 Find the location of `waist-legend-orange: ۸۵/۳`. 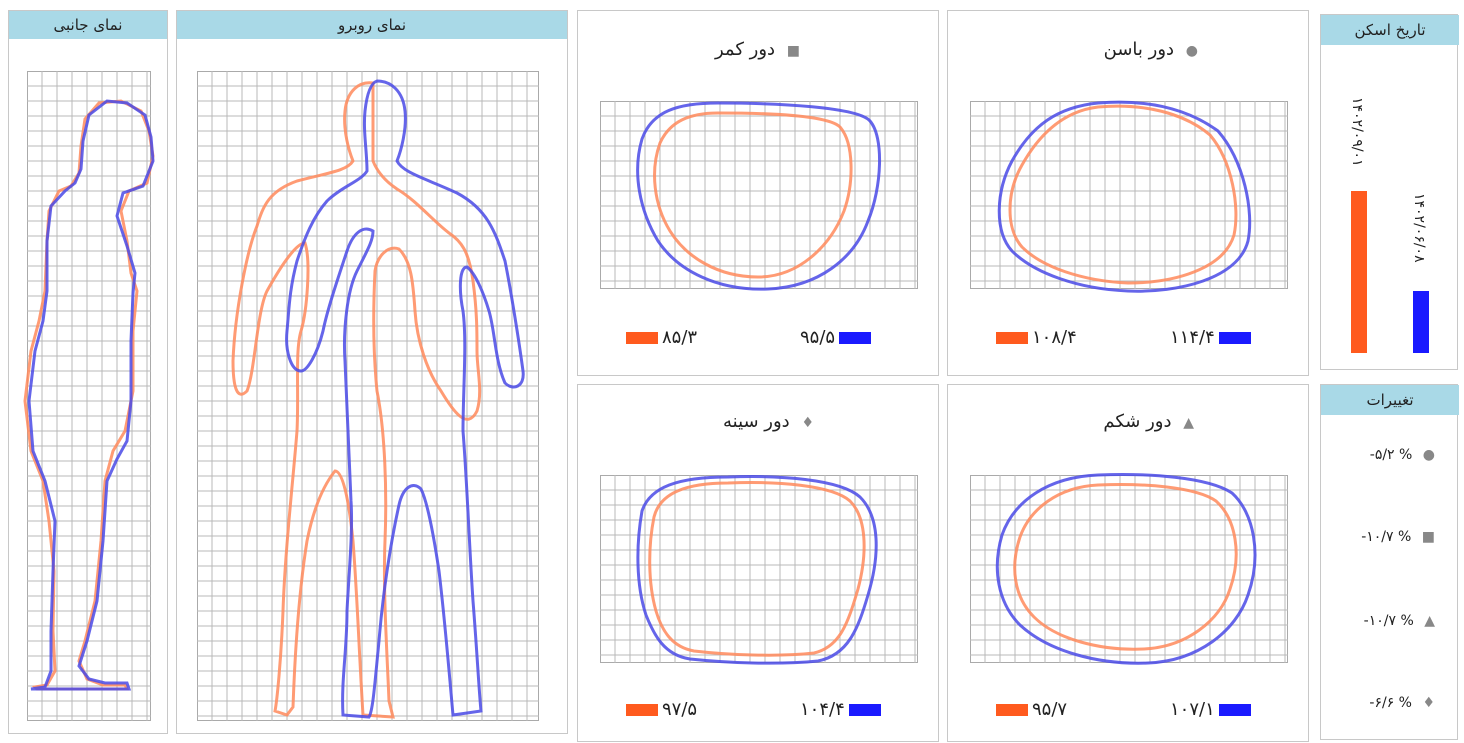

waist-legend-orange: ۸۵/۳ is located at coordinates (661, 337).